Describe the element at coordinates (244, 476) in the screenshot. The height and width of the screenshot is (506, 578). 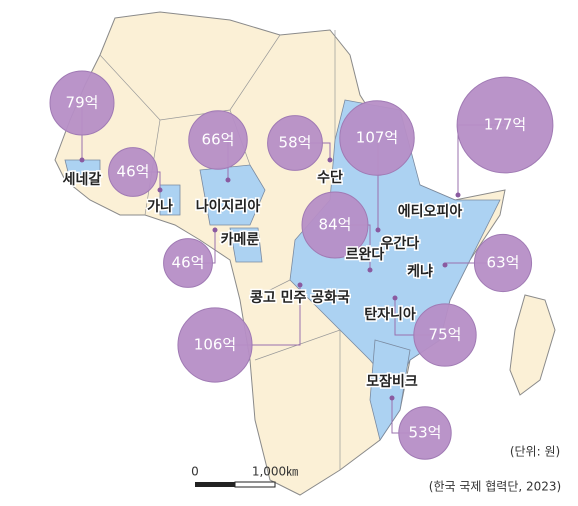
I see `scale-bar: 0 1,000㎞` at that location.